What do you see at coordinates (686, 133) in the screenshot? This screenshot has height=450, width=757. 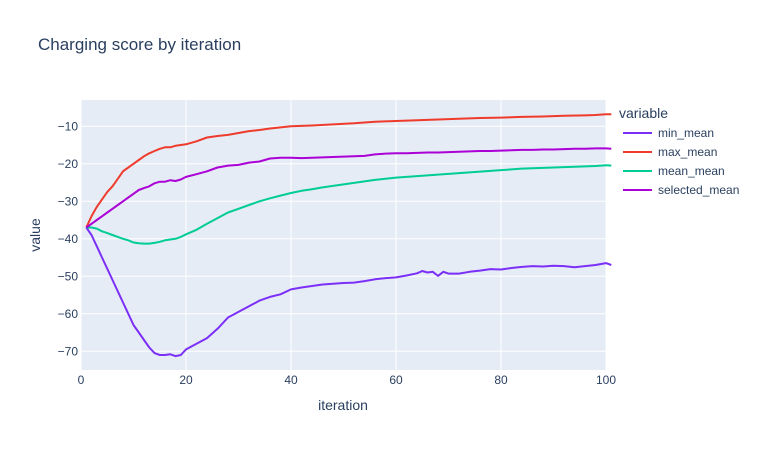 I see `legend-label: min_mean` at bounding box center [686, 133].